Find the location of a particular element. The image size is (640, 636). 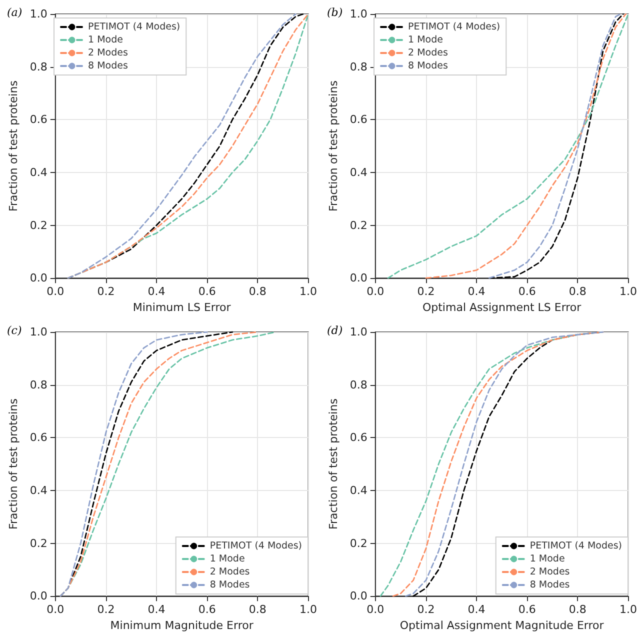

x-axis-title: Optimal Assignment LS Error is located at coordinates (502, 307).